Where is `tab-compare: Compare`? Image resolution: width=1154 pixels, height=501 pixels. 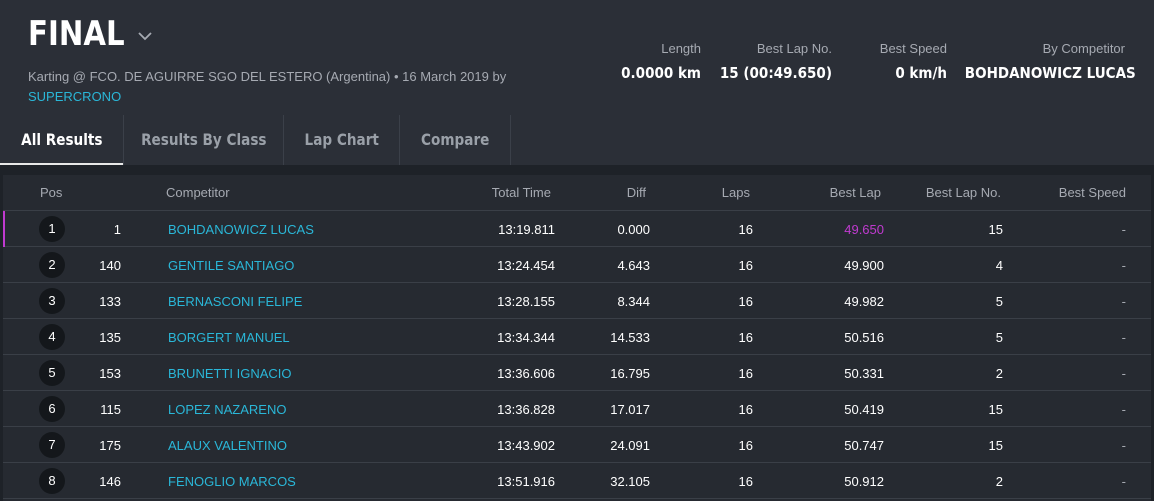
tab-compare: Compare is located at coordinates (455, 140).